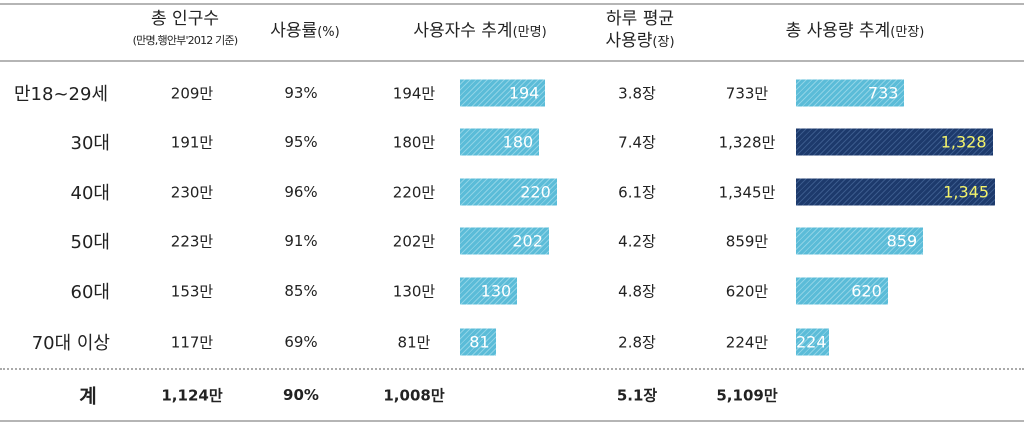 The image size is (1024, 424). What do you see at coordinates (663, 42) in the screenshot?
I see `header-daily-avg-unit: (장)` at bounding box center [663, 42].